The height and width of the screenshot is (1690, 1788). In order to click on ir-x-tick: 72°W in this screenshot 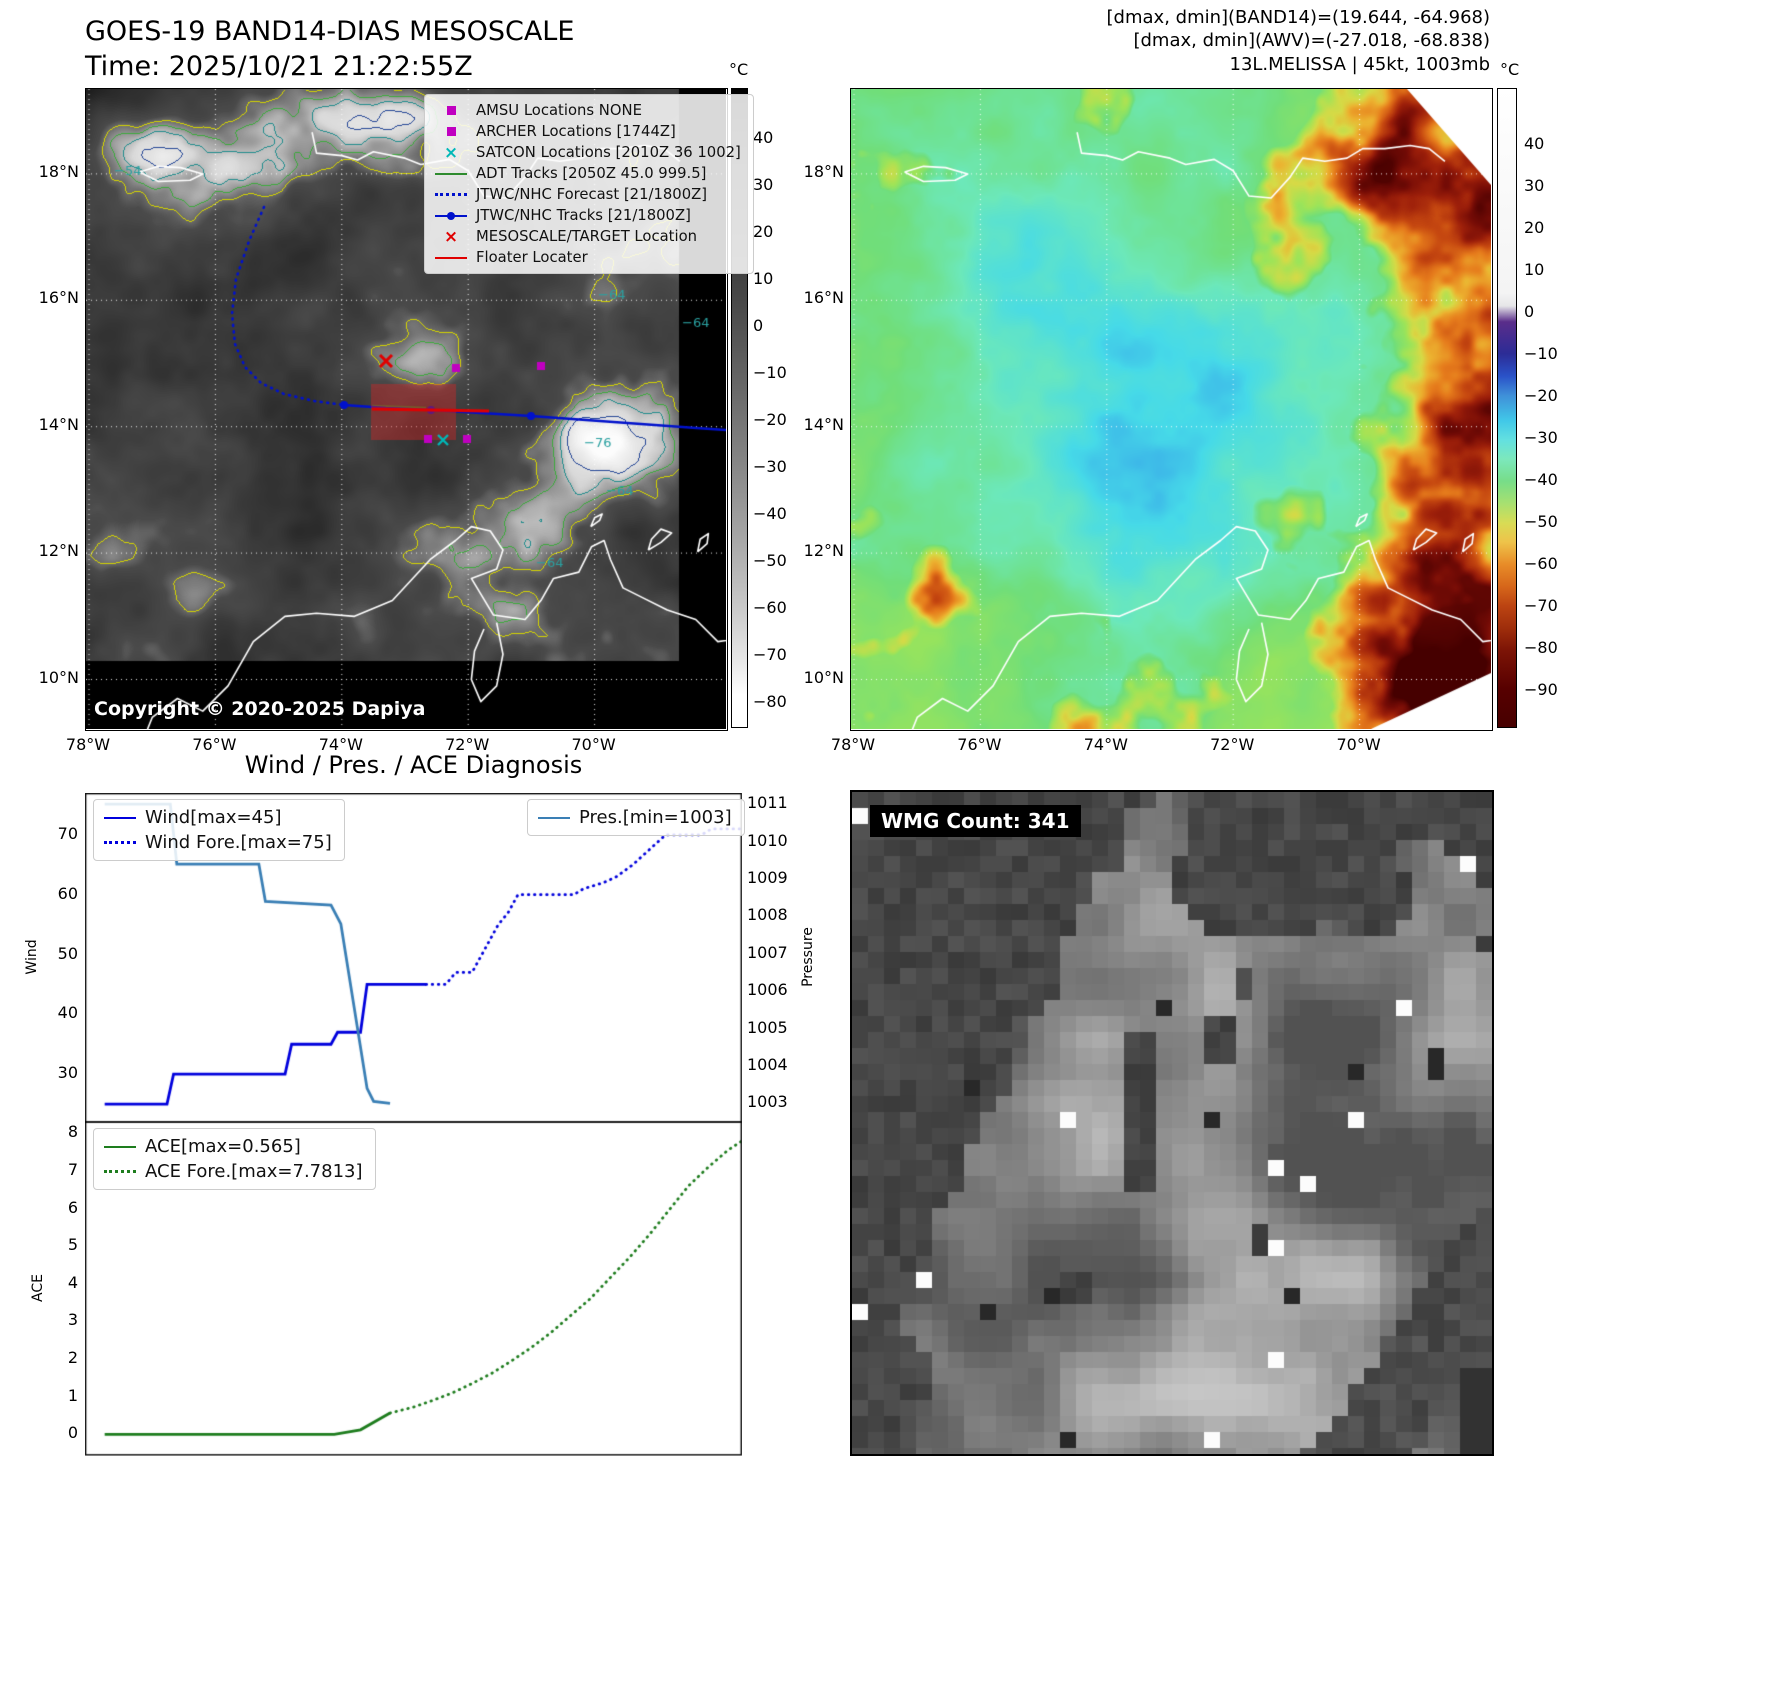, I will do `click(467, 744)`.